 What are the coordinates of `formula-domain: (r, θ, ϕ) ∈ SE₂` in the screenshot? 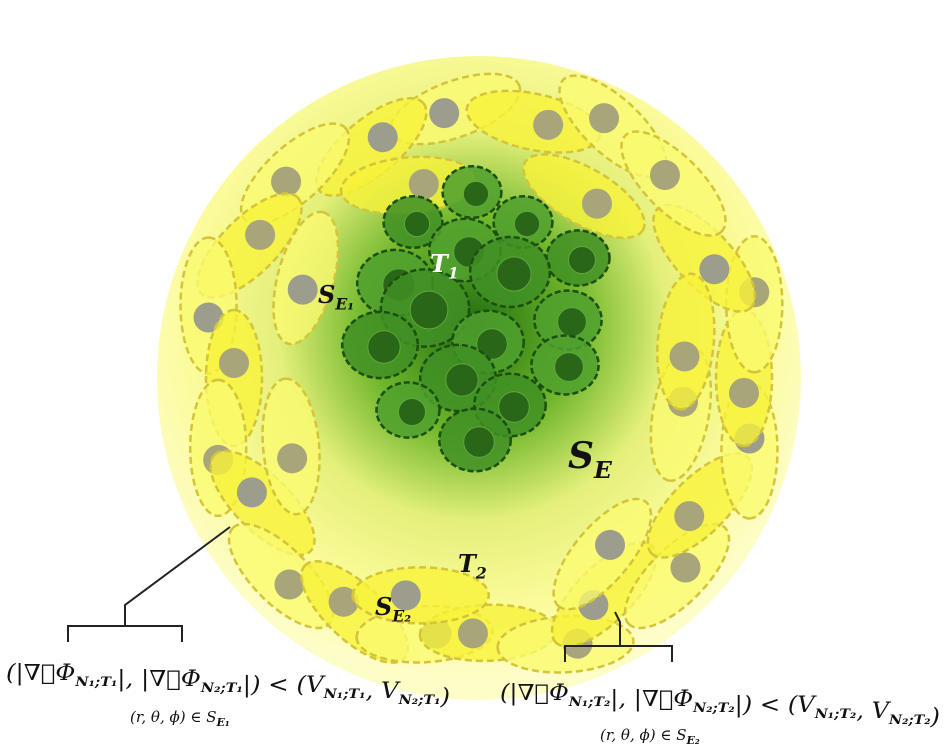 It's located at (650, 736).